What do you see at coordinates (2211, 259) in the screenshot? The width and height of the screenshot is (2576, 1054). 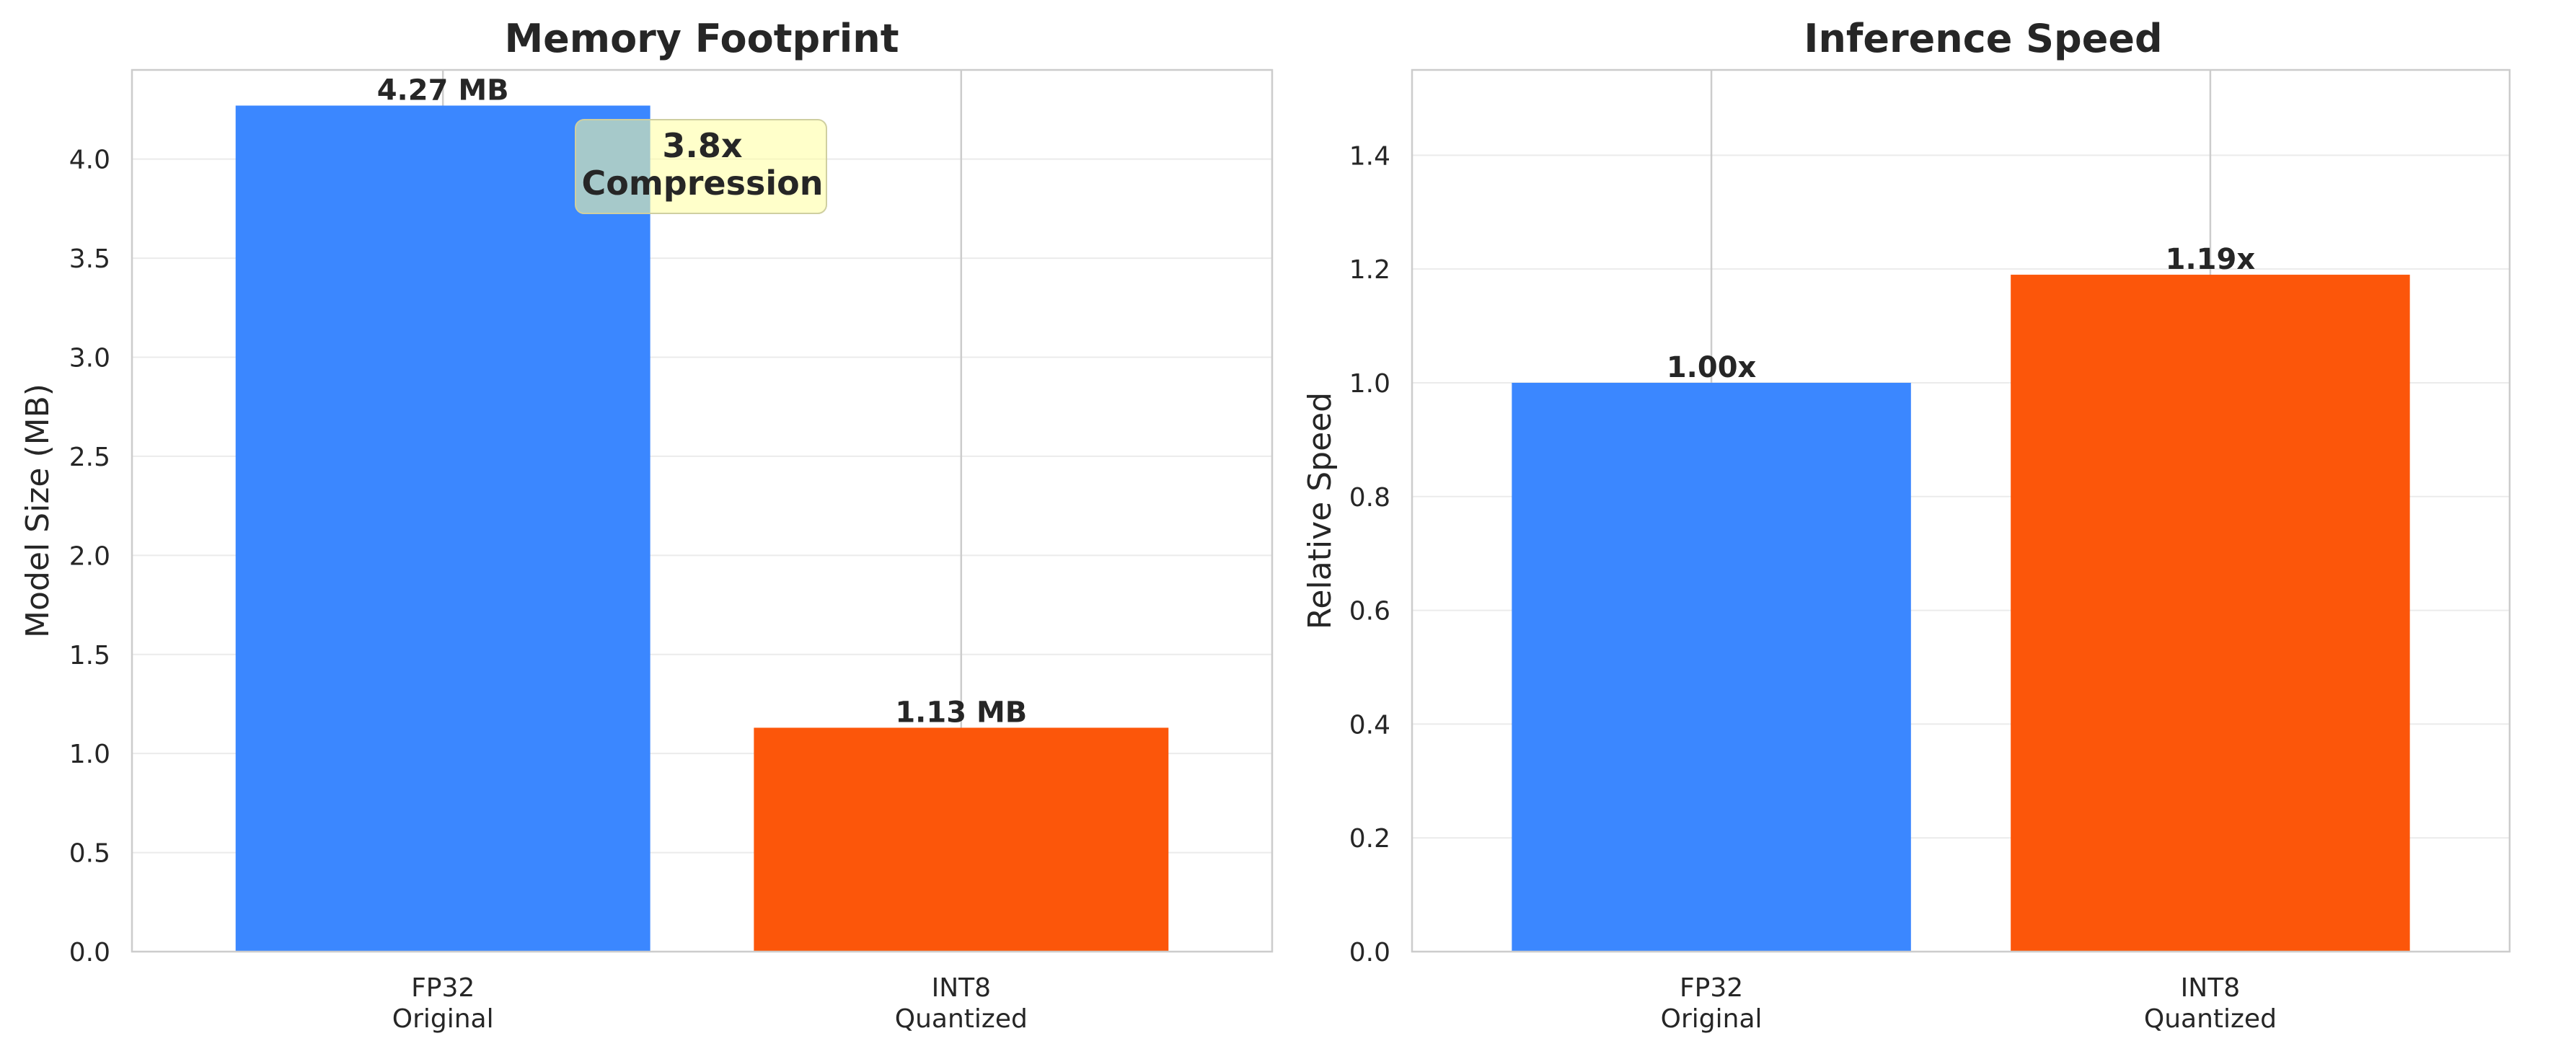 I see `bar-value-label: 1.19x` at bounding box center [2211, 259].